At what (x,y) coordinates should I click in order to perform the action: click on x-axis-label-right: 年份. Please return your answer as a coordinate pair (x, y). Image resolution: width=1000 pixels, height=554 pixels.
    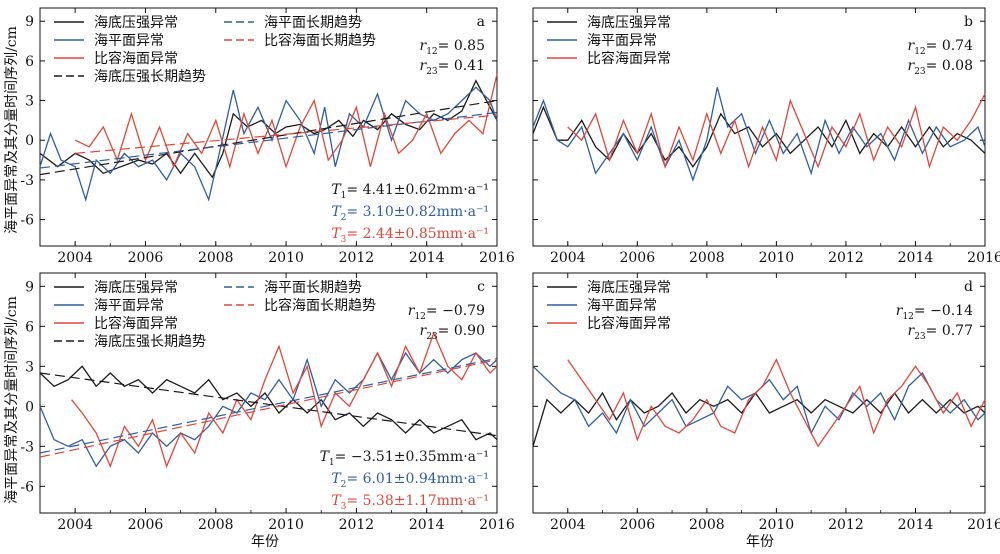
    Looking at the image, I should click on (760, 542).